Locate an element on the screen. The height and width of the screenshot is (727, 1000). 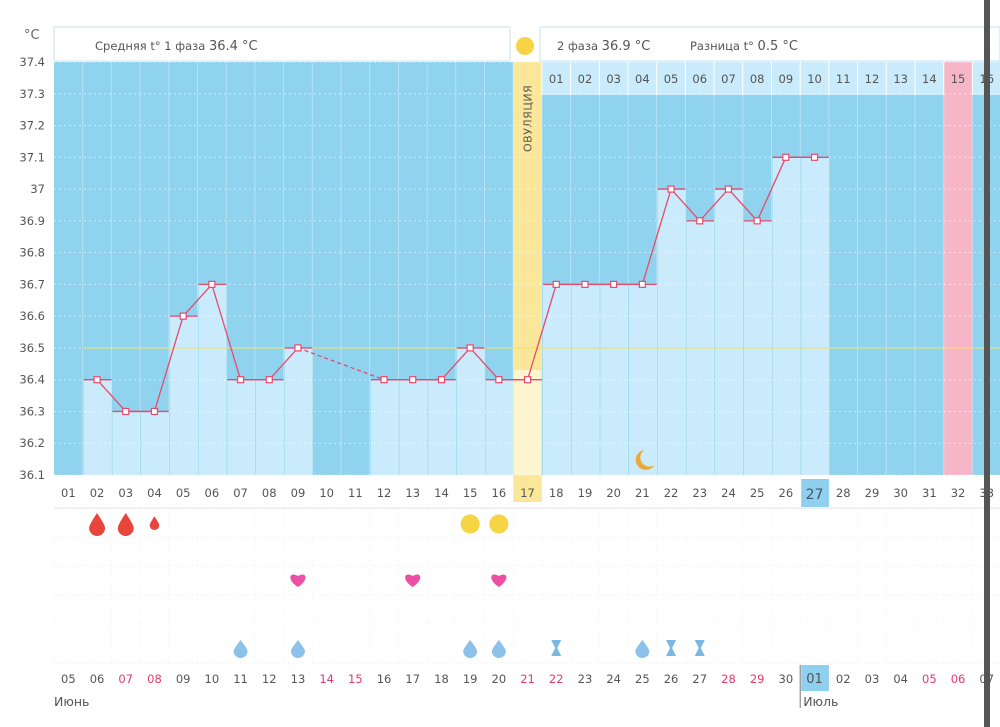
cycle-day-label: 27 is located at coordinates (815, 495).